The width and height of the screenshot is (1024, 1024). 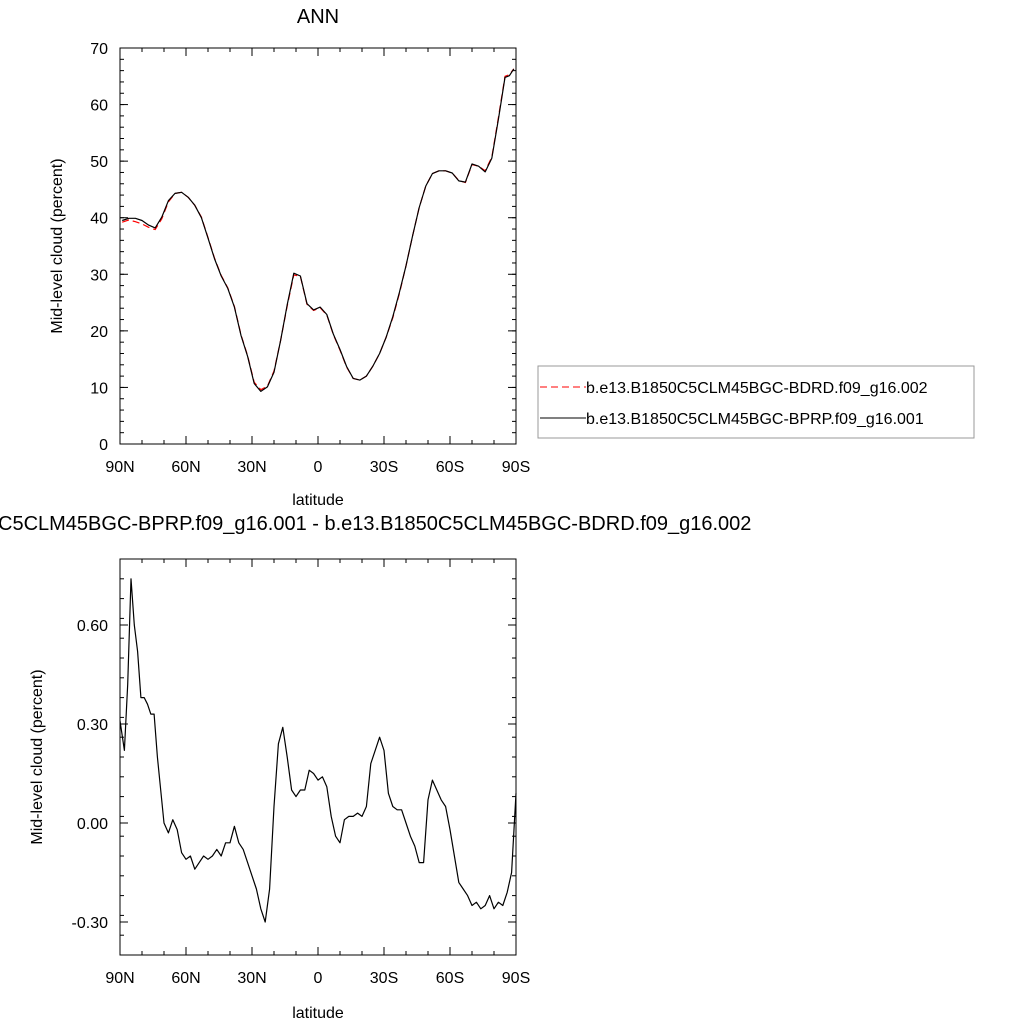 What do you see at coordinates (103, 445) in the screenshot?
I see `top-y-tick-label: 0` at bounding box center [103, 445].